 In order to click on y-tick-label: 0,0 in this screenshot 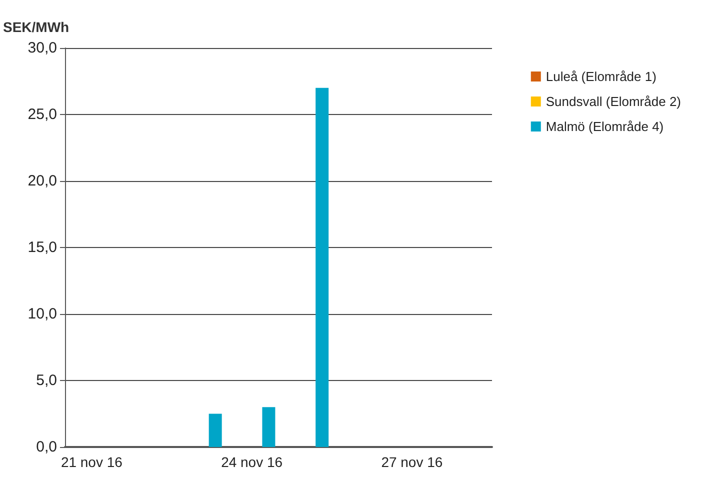, I will do `click(46, 447)`.